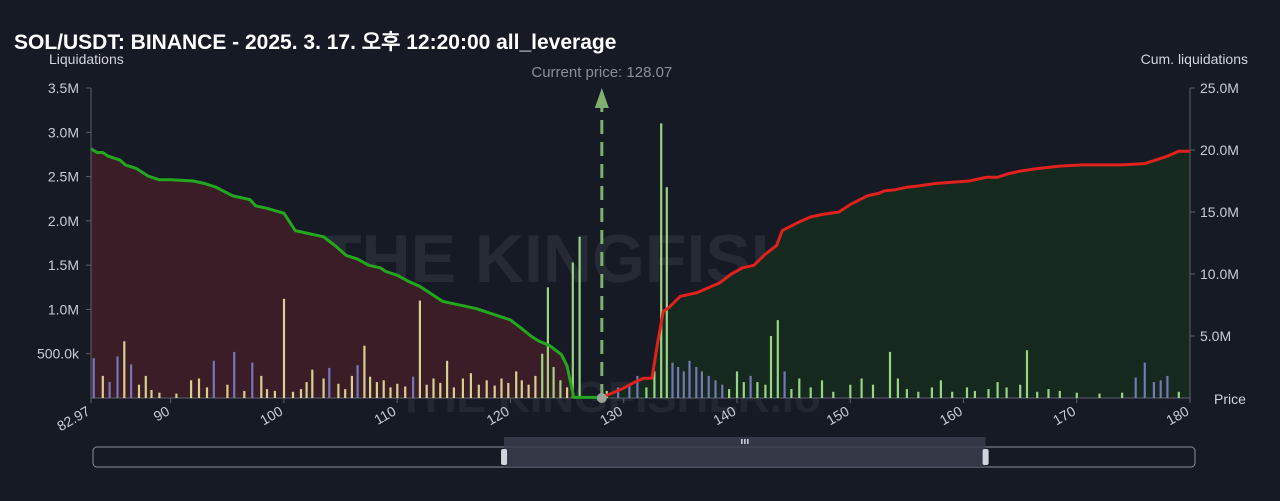 Image resolution: width=1280 pixels, height=501 pixels. What do you see at coordinates (58, 354) in the screenshot?
I see `left-tick-label: 500.0k` at bounding box center [58, 354].